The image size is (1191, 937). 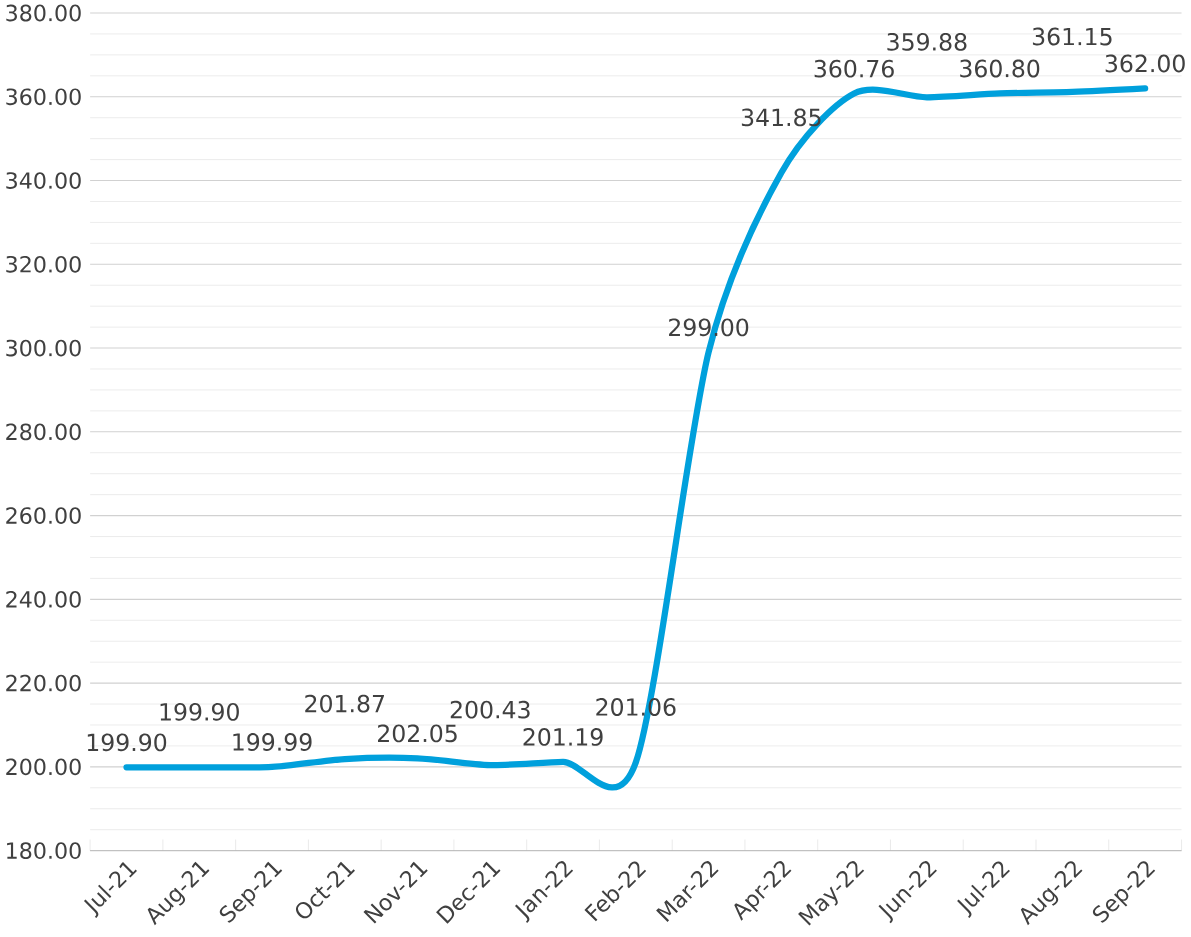 What do you see at coordinates (43, 683) in the screenshot?
I see `y-tick-label: 220.00` at bounding box center [43, 683].